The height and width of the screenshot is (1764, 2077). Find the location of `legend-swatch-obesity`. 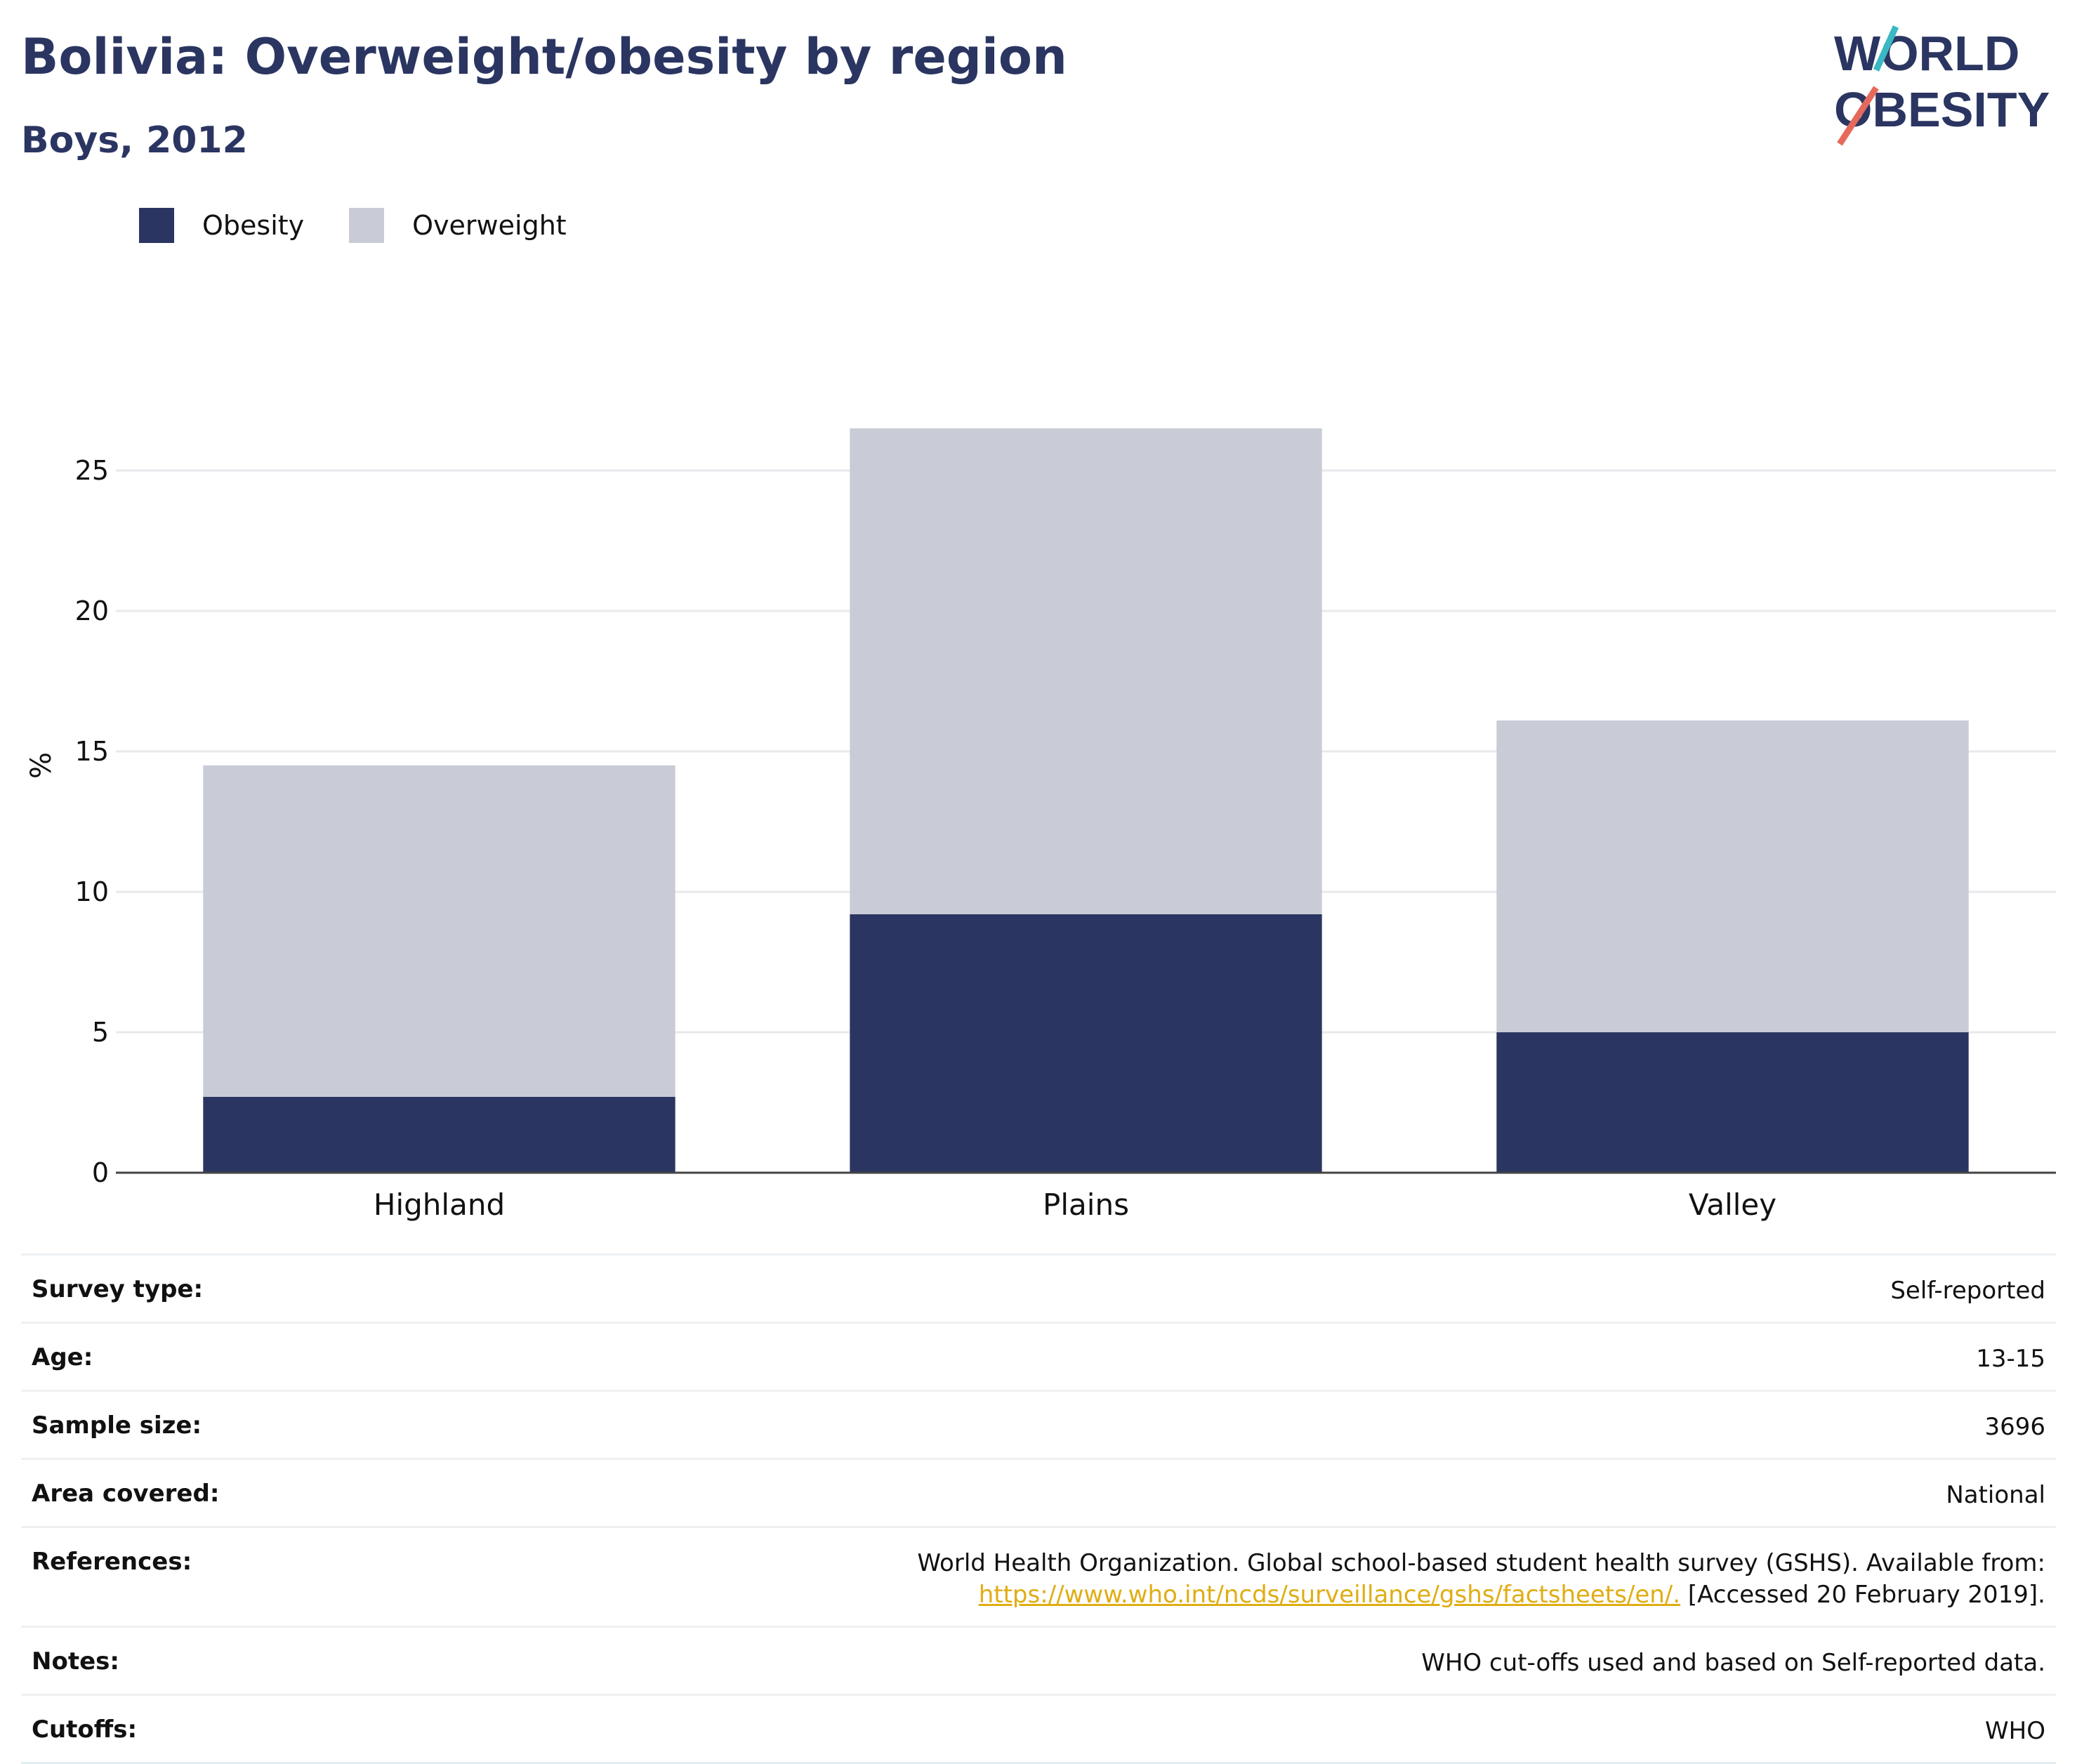

legend-swatch-obesity is located at coordinates (156, 225).